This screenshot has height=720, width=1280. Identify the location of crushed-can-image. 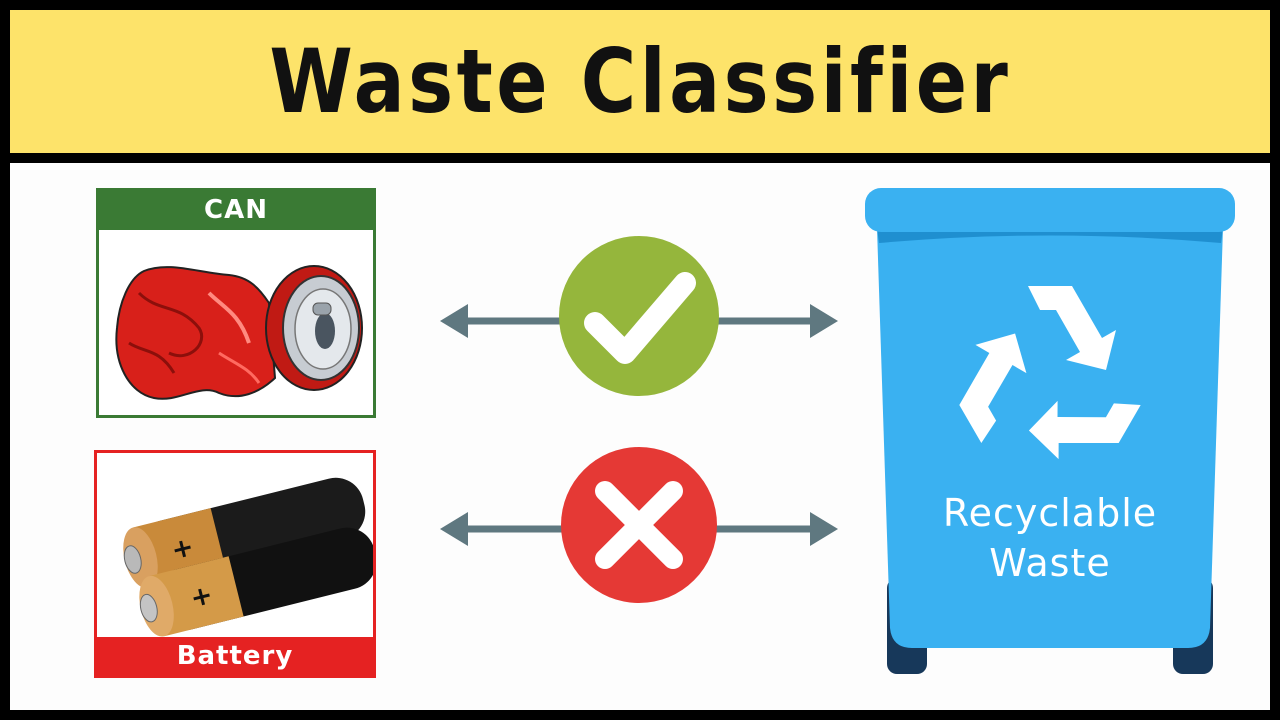
(236, 324).